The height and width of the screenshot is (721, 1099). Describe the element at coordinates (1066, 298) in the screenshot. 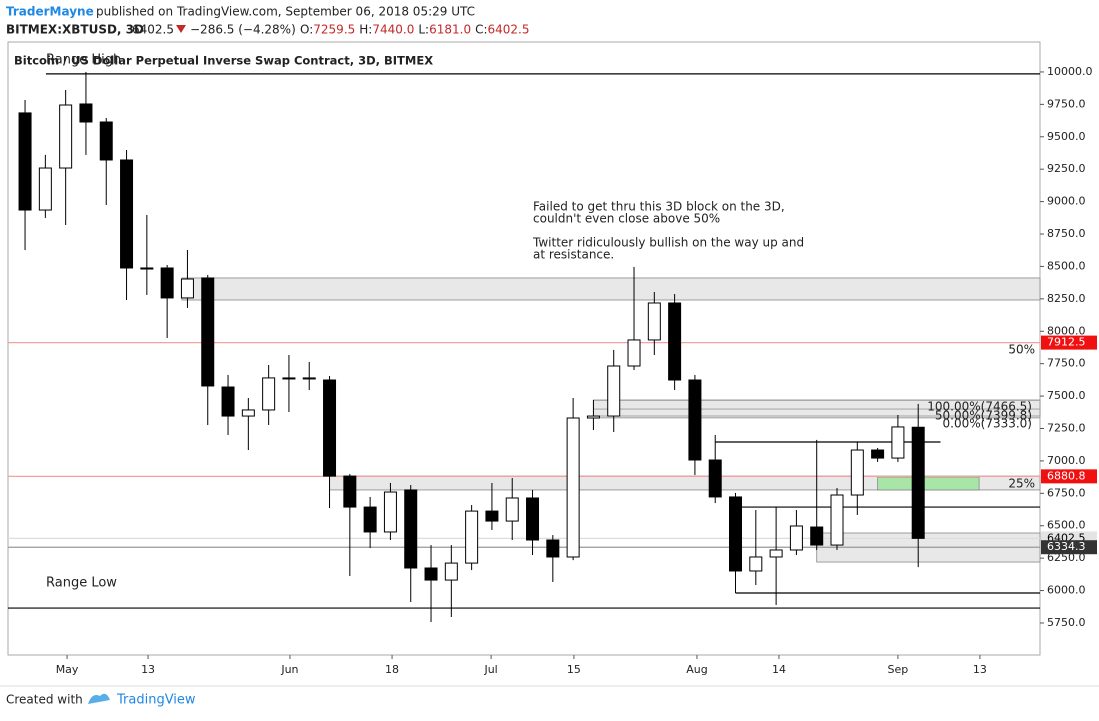

I see `y-tick-label: 8250.0` at that location.